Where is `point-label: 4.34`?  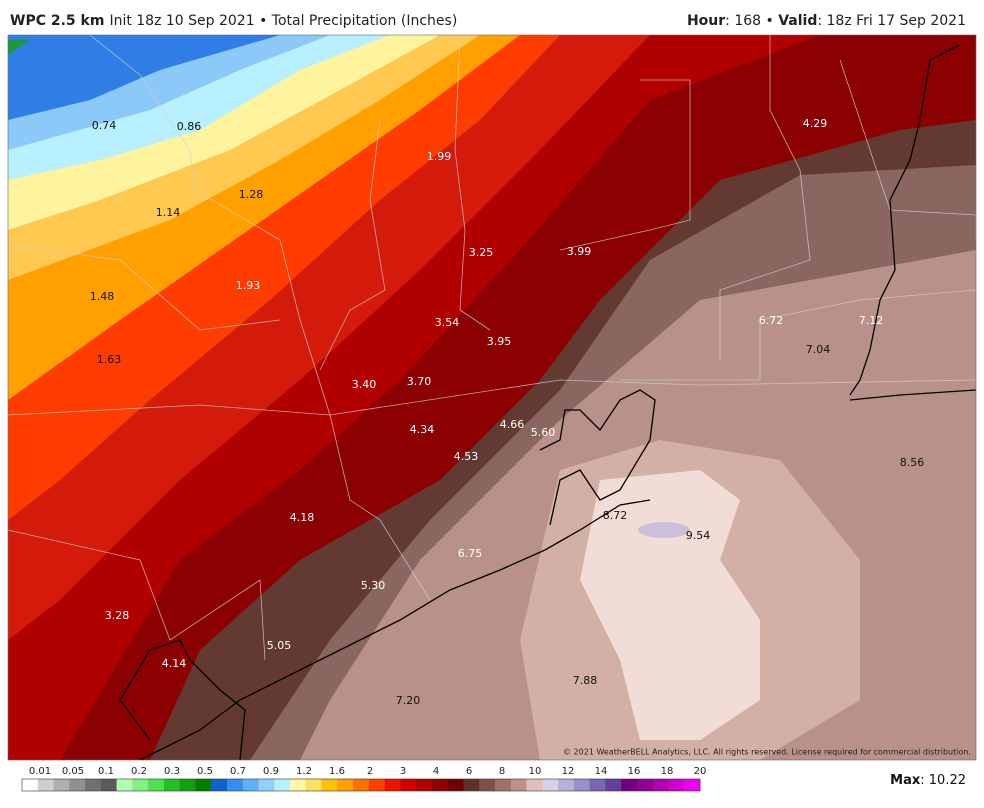
point-label: 4.34 is located at coordinates (422, 429).